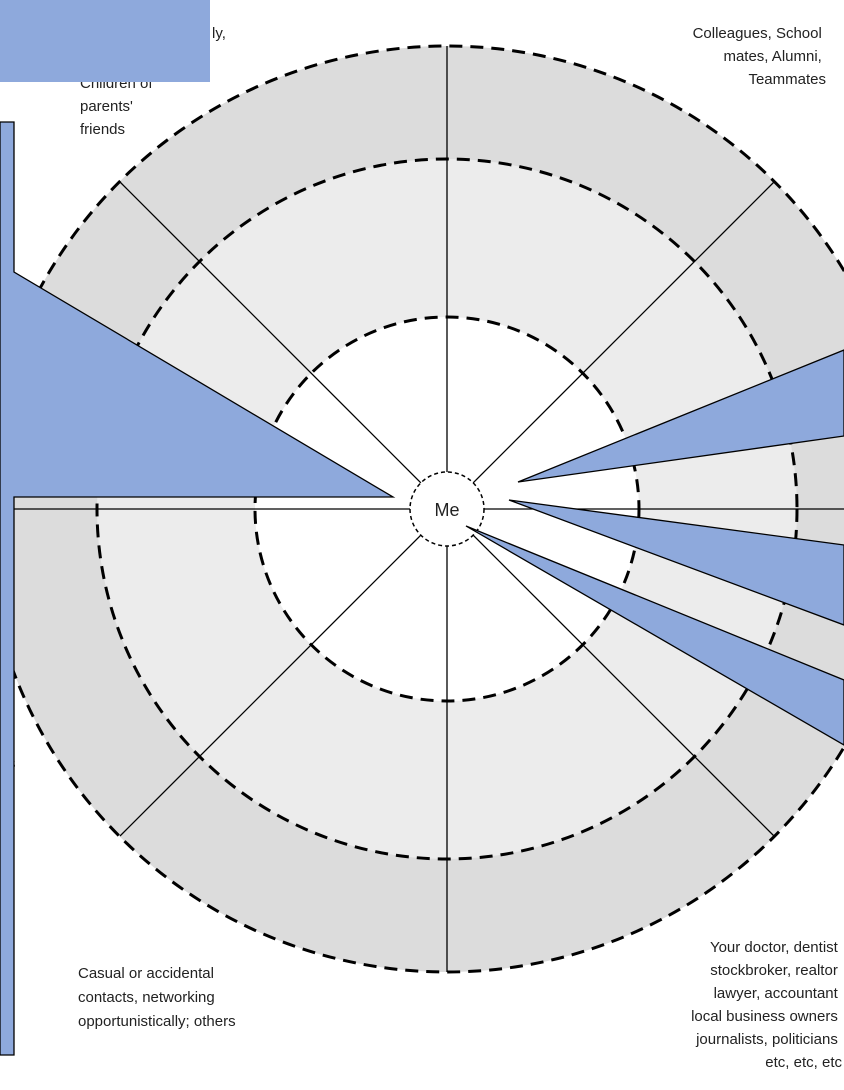 Image resolution: width=844 pixels, height=1090 pixels. What do you see at coordinates (803, 1062) in the screenshot?
I see `bottom-right-line: etc, etc, etc` at bounding box center [803, 1062].